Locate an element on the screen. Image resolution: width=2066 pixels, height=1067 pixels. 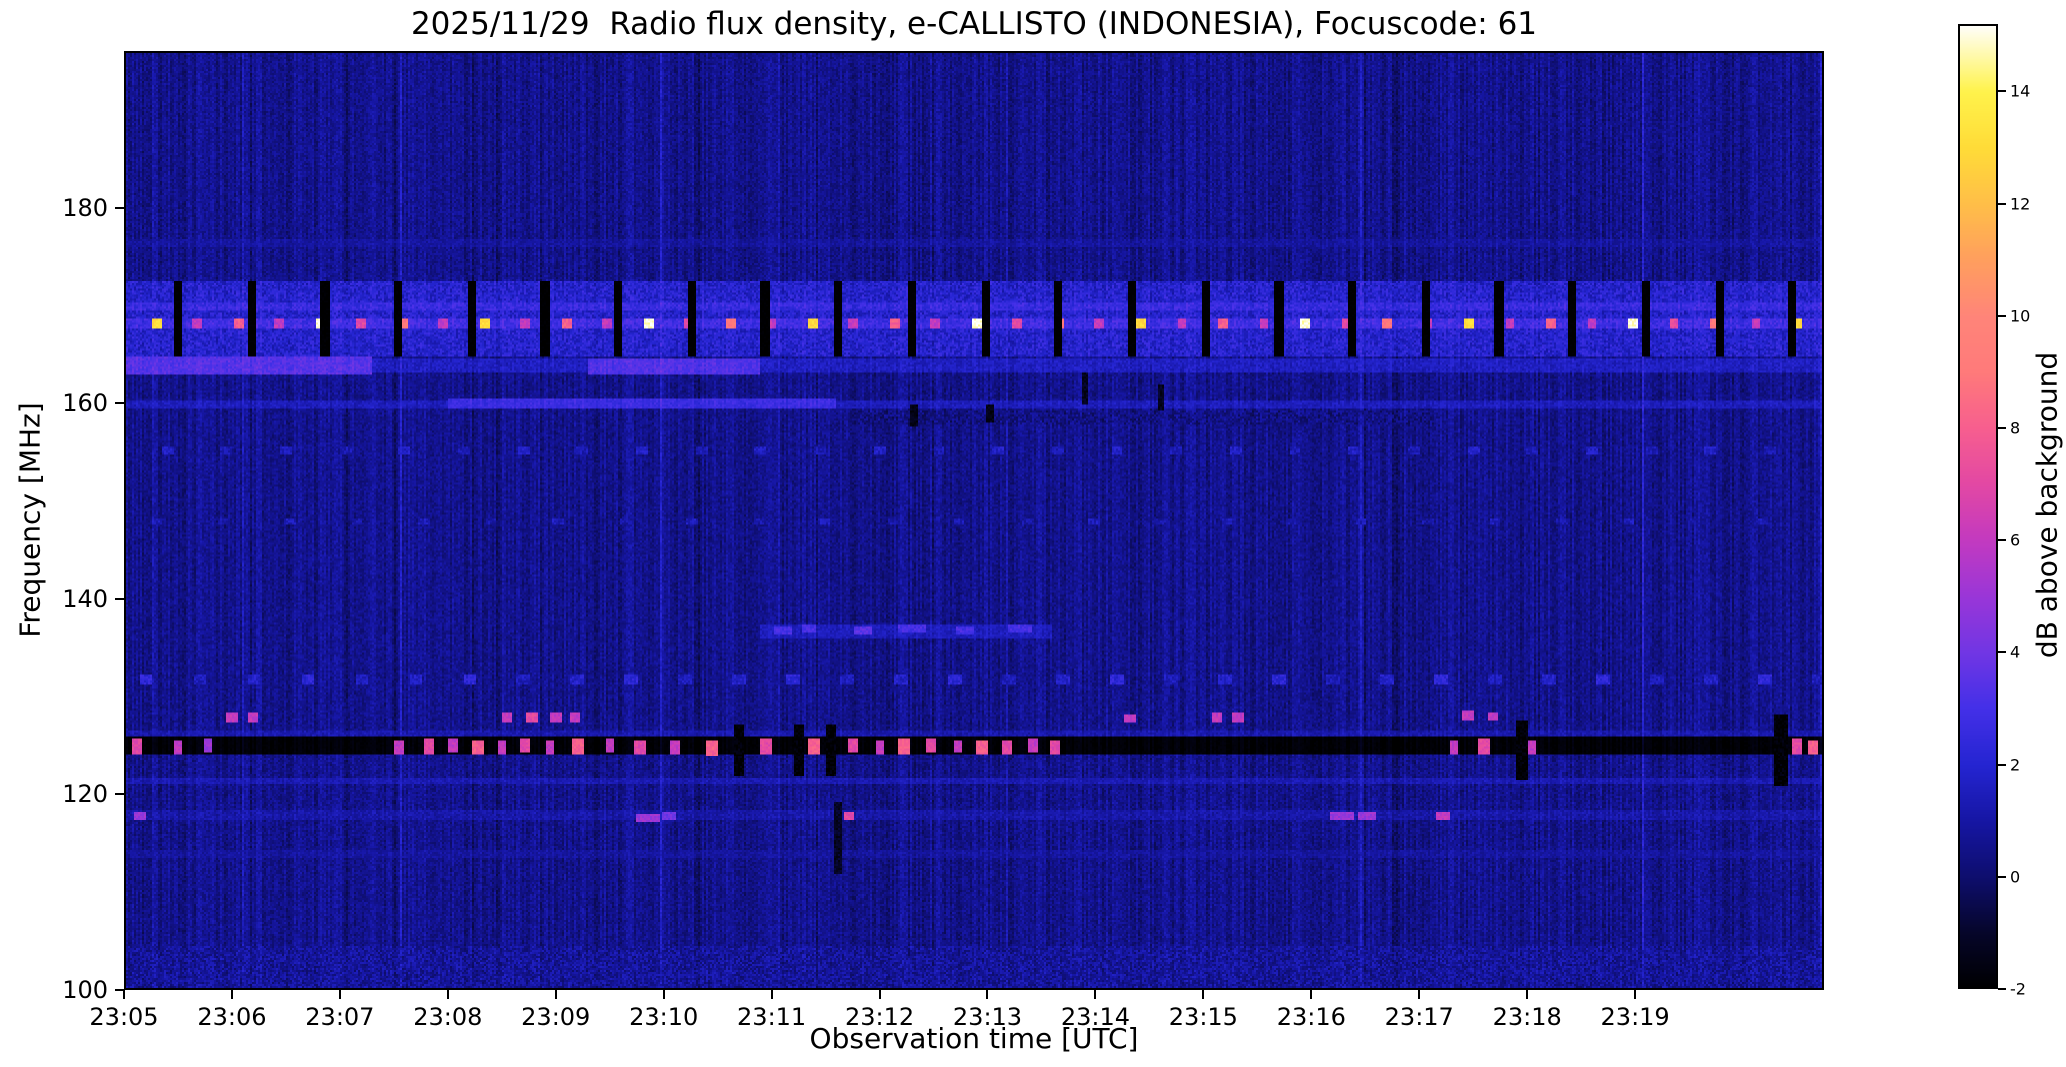
x-tick-label: 23:06 is located at coordinates (232, 1017).